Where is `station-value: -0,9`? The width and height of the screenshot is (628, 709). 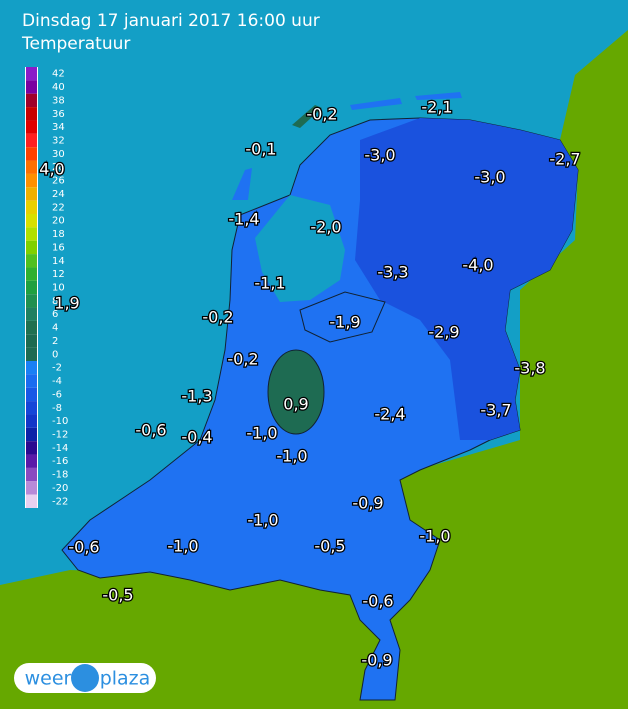 station-value: -0,9 is located at coordinates (376, 660).